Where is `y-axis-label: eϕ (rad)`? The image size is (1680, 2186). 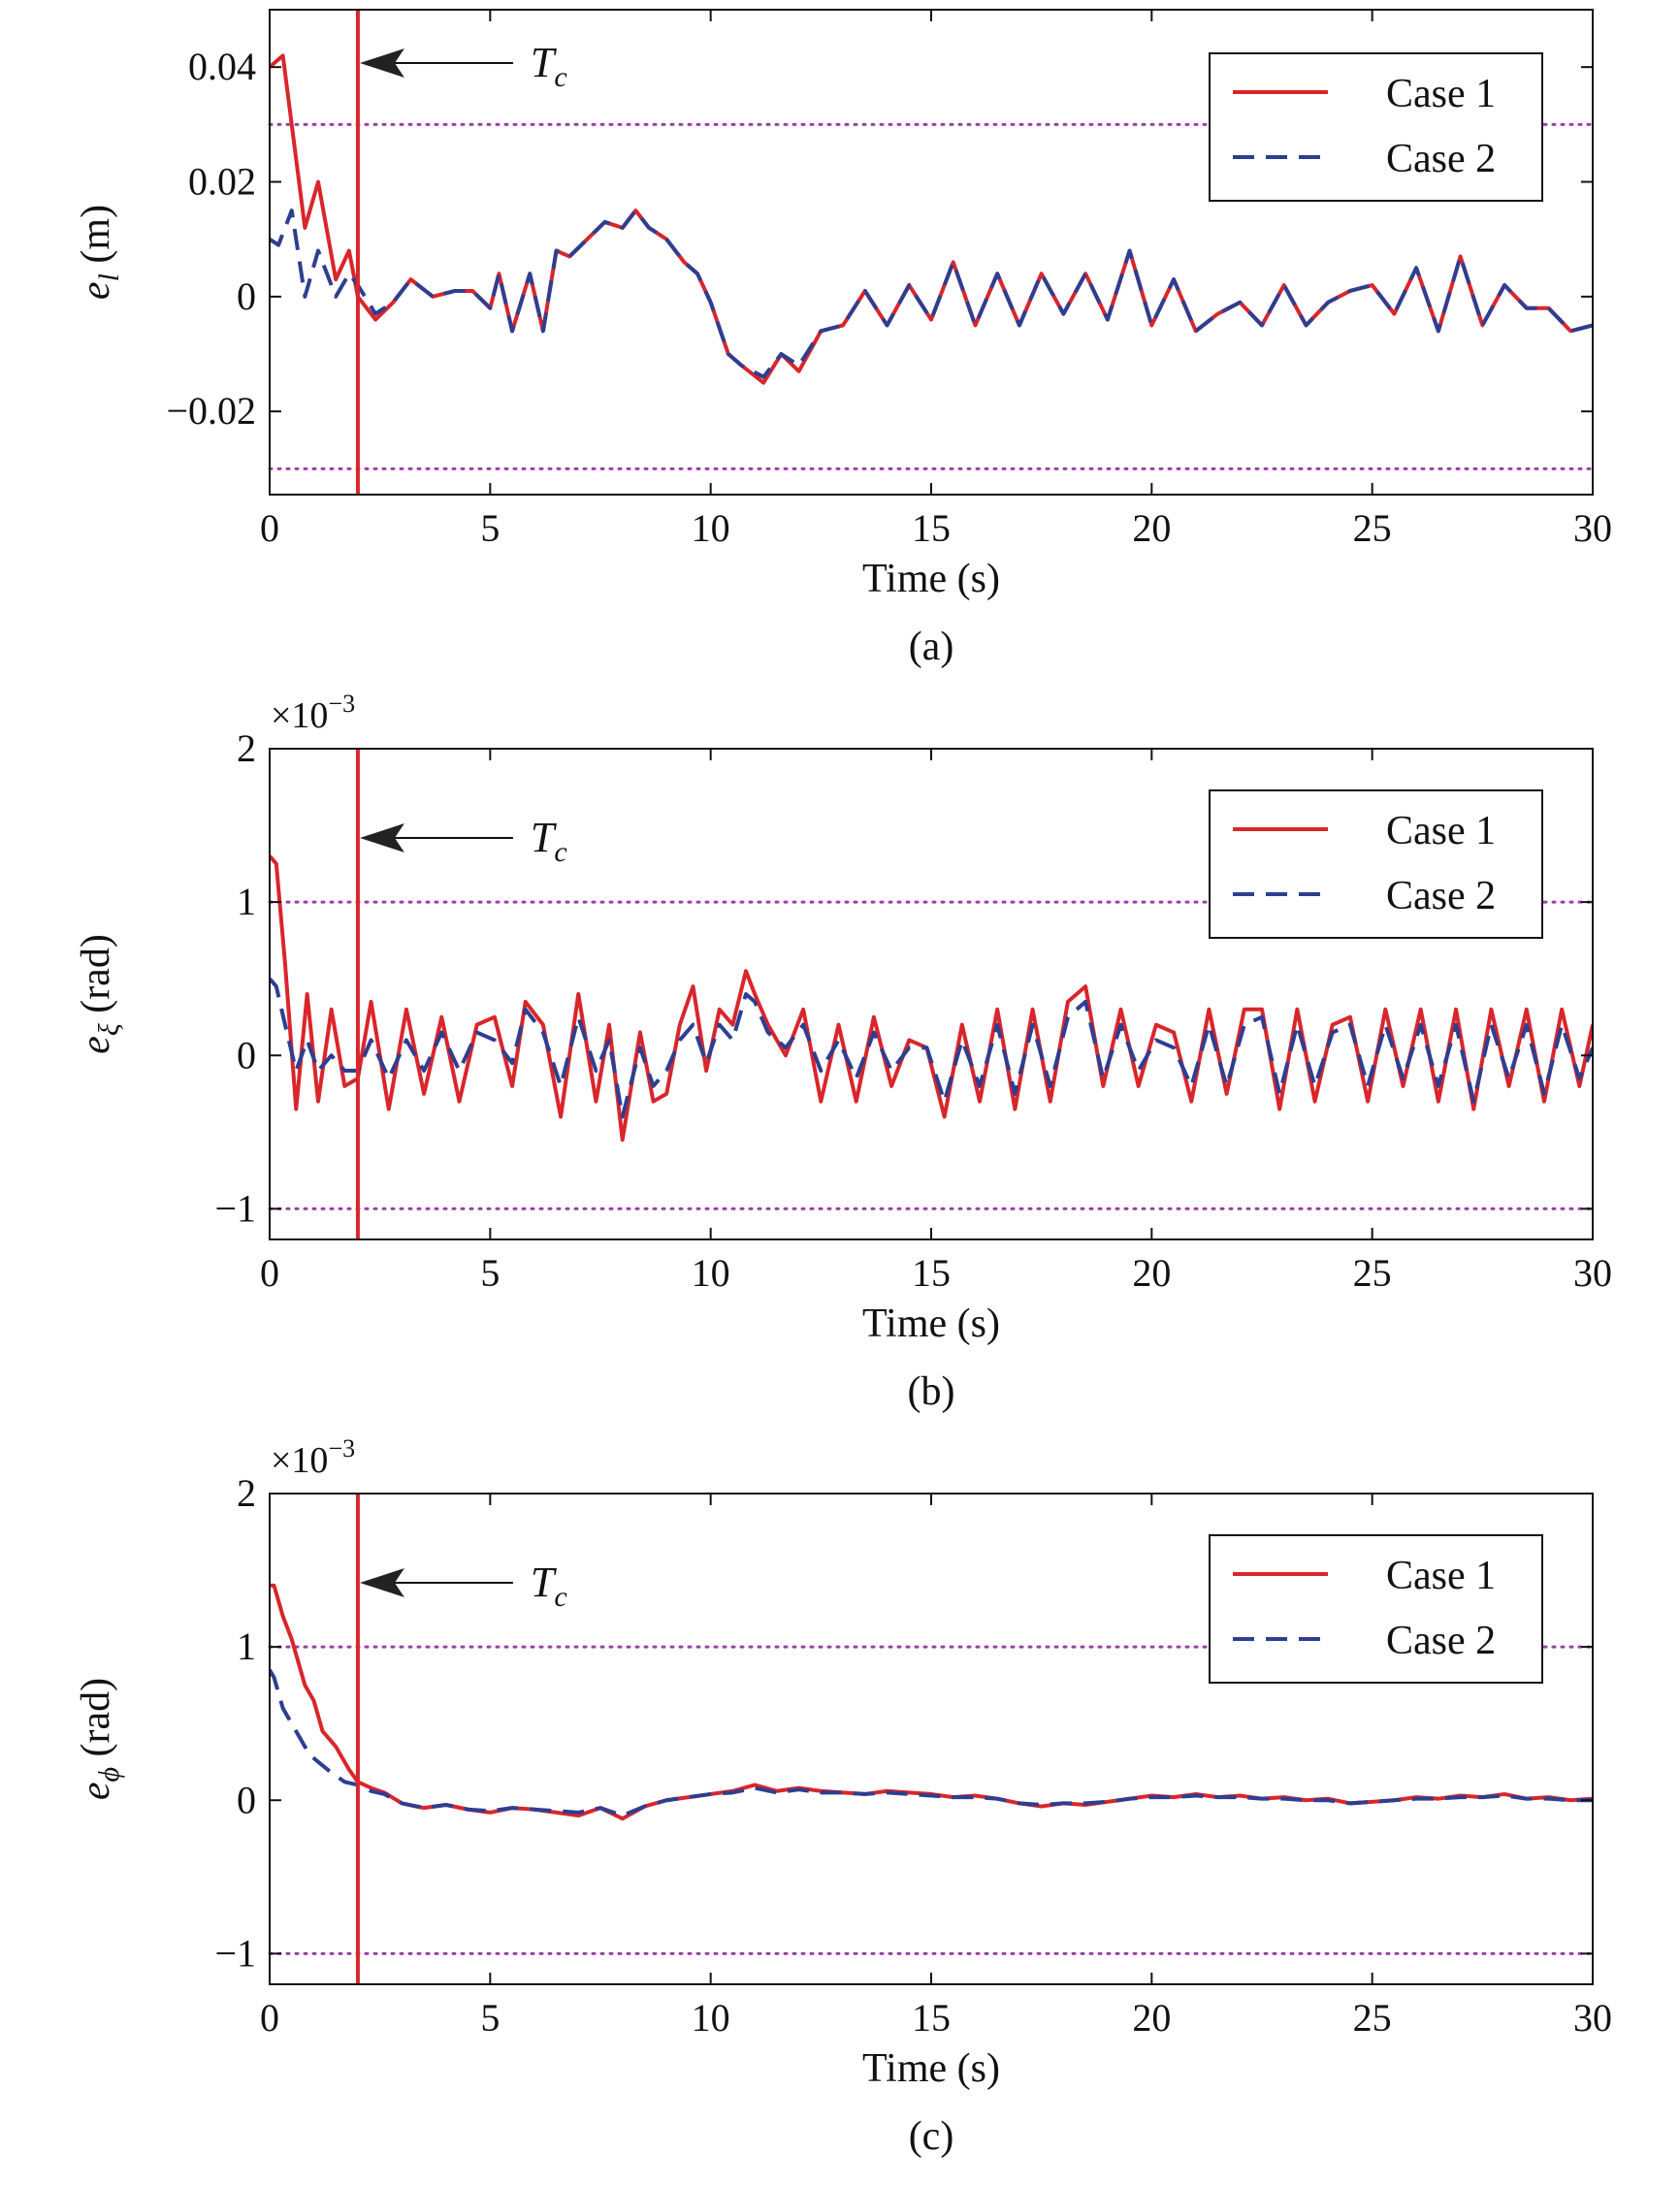 y-axis-label: eϕ (rad) is located at coordinates (99, 1739).